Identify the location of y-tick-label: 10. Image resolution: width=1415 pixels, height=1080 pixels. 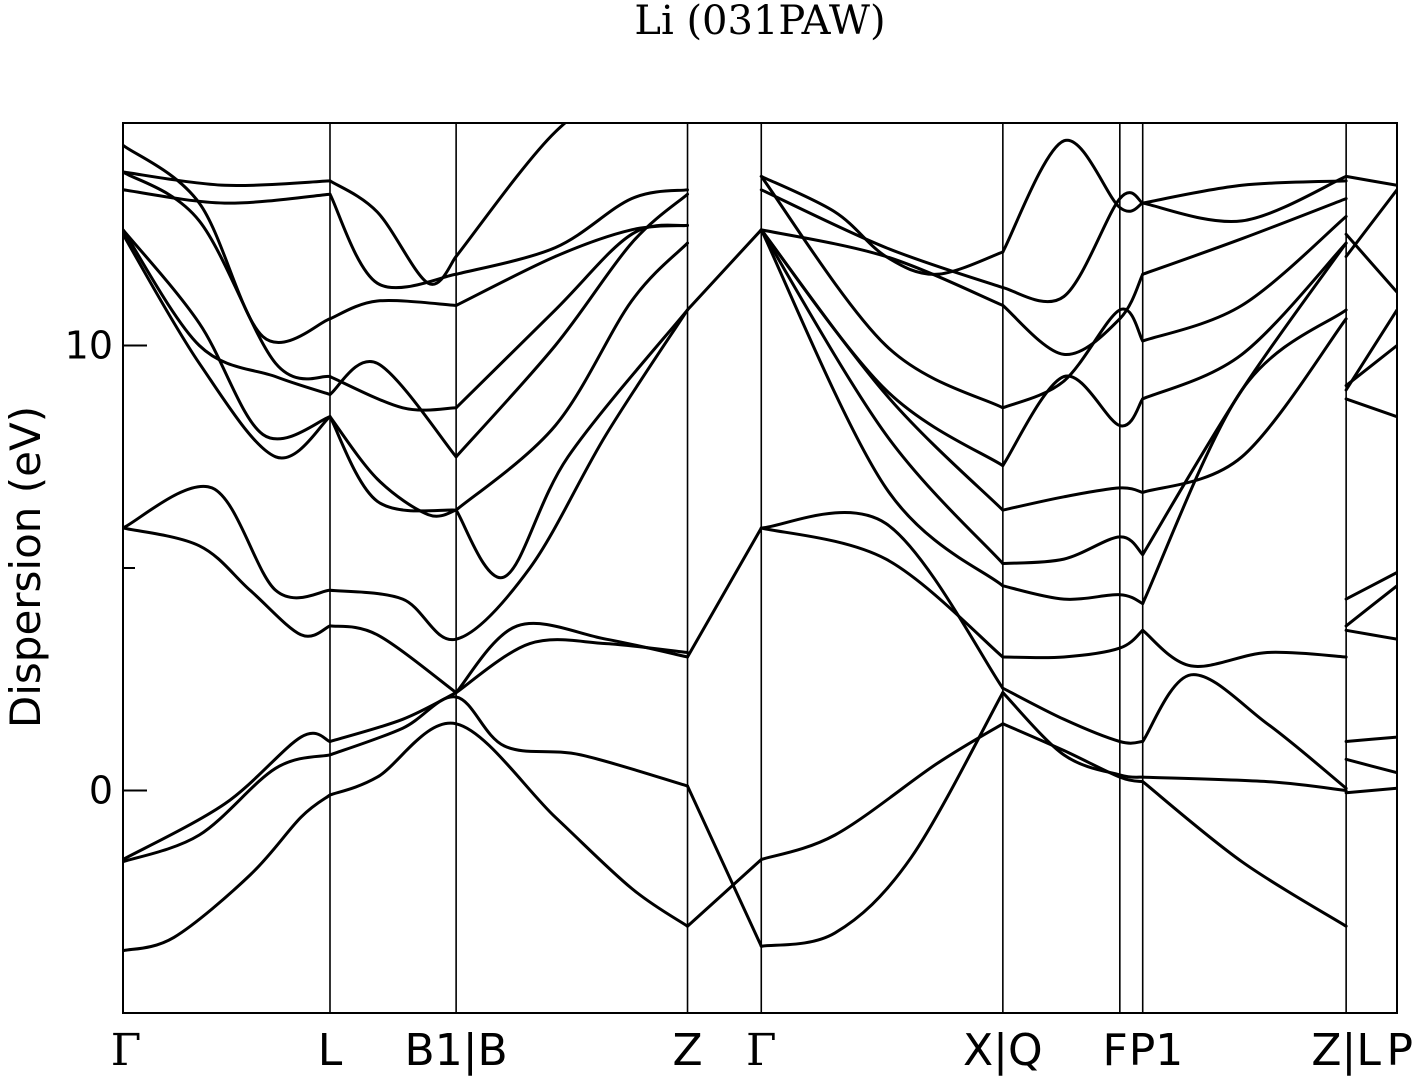
(89, 346).